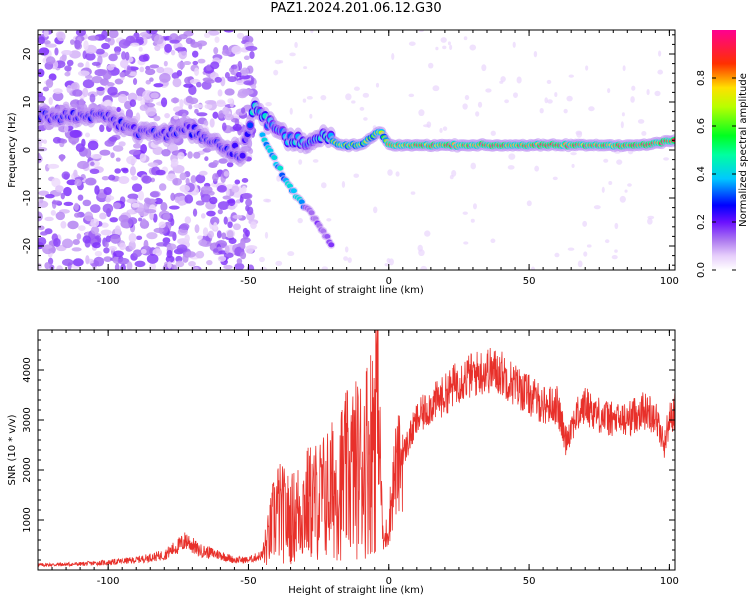 The width and height of the screenshot is (750, 600). I want to click on colorbar-tick-label: 0.8, so click(701, 78).